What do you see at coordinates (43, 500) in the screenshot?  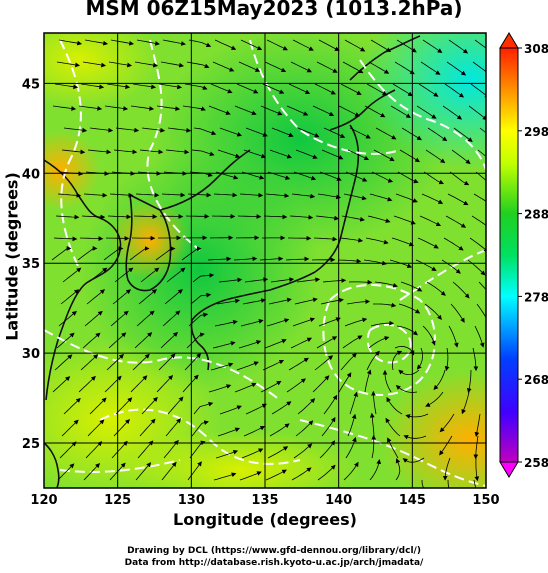 I see `x-tick-label: 120` at bounding box center [43, 500].